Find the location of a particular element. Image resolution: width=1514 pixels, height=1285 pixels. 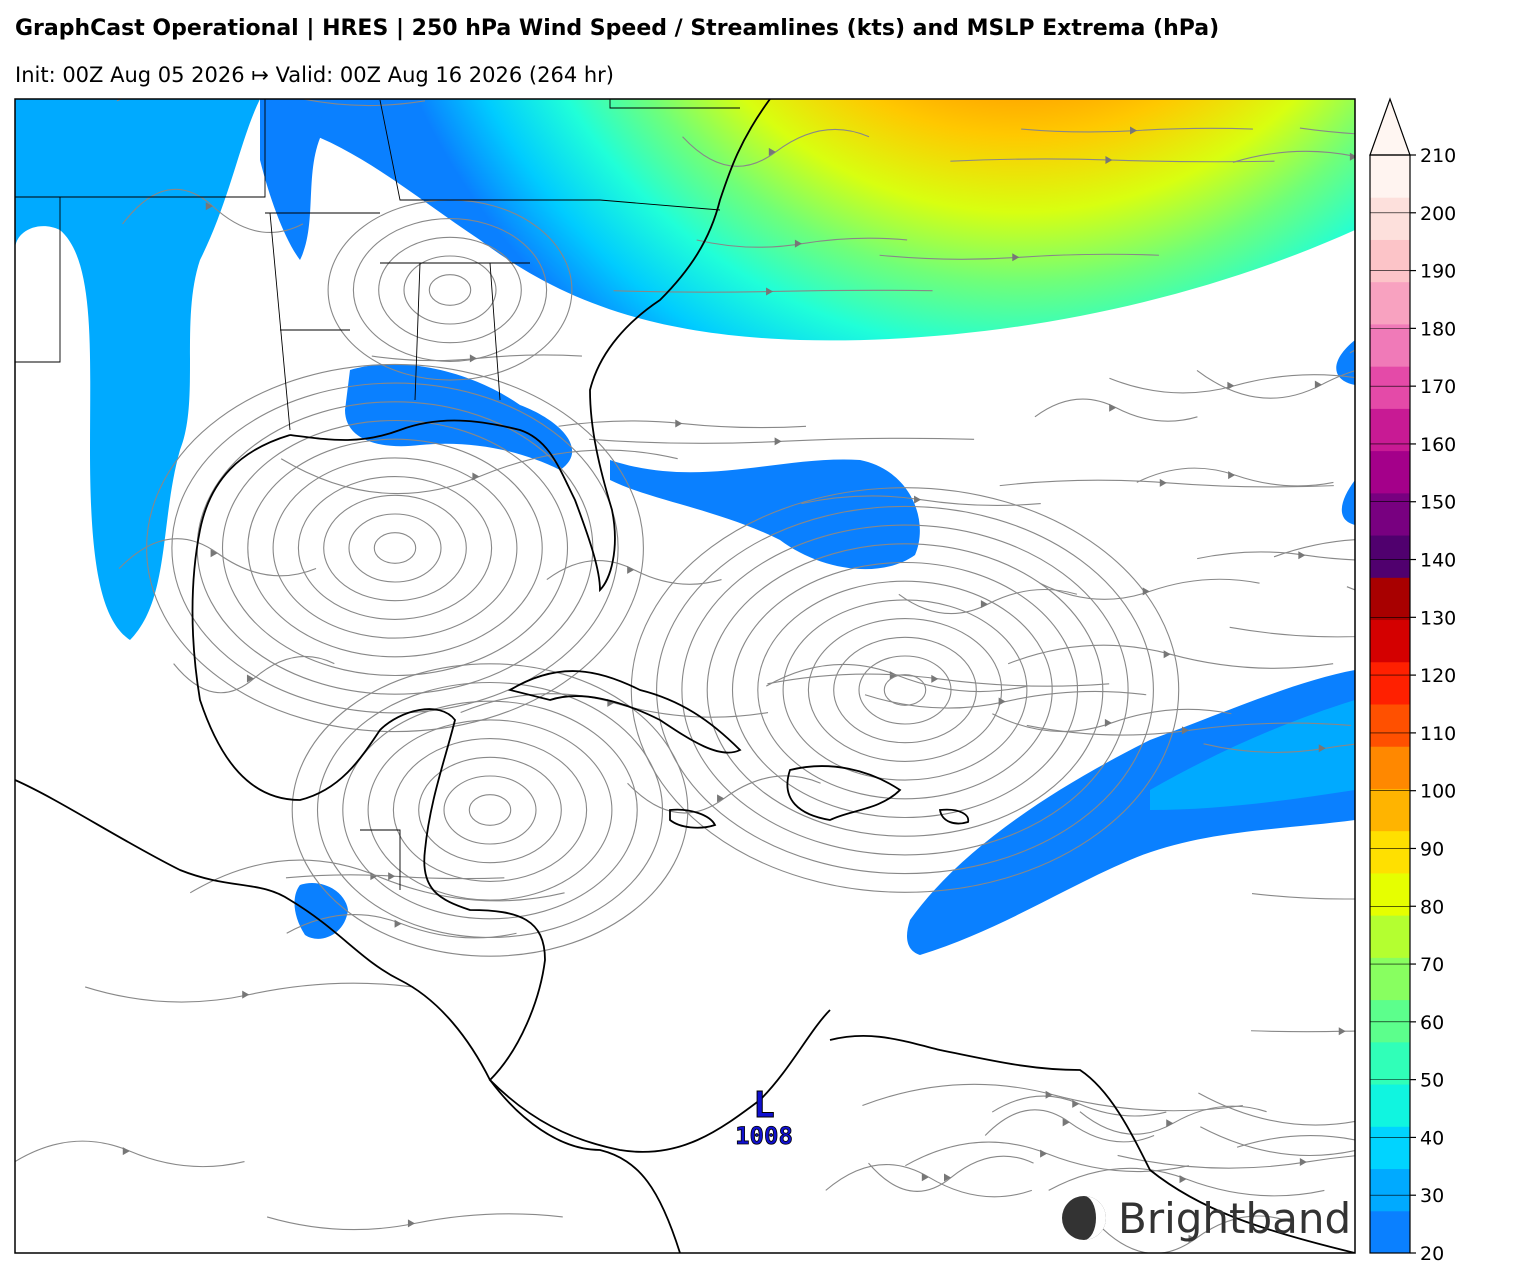

colorbar-tick-label: 140 is located at coordinates (1438, 561).